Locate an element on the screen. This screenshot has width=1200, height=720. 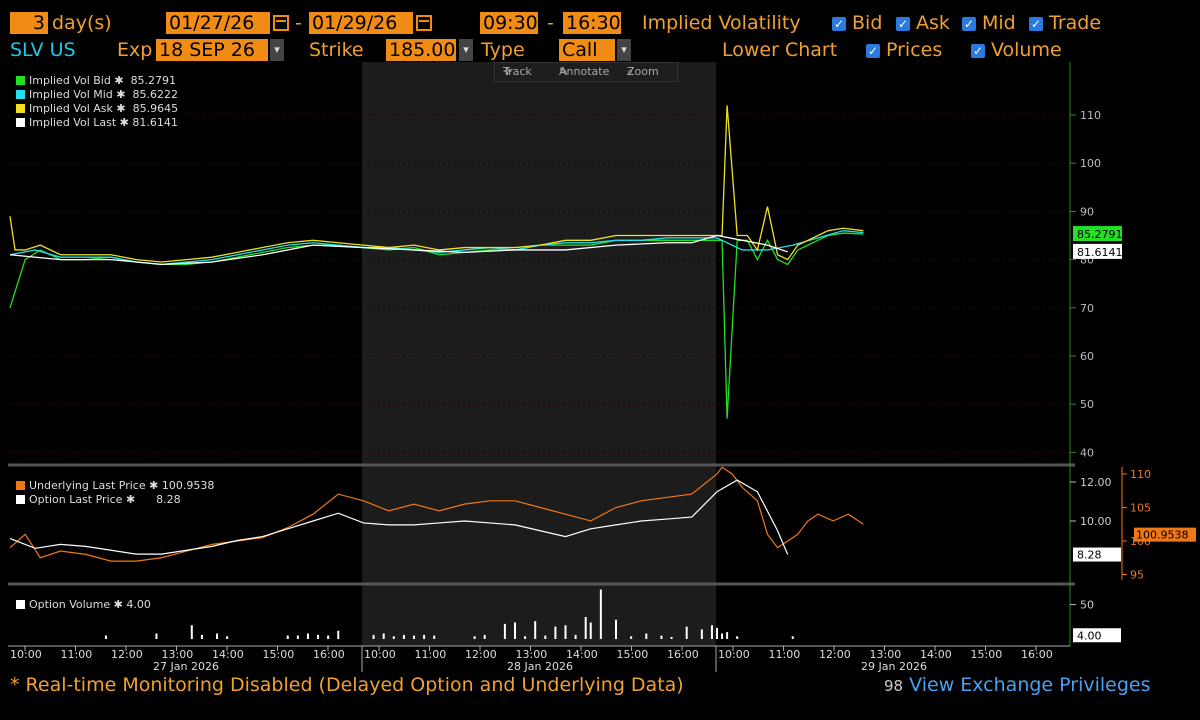
ask-checkbox-label: Ask is located at coordinates (933, 23).